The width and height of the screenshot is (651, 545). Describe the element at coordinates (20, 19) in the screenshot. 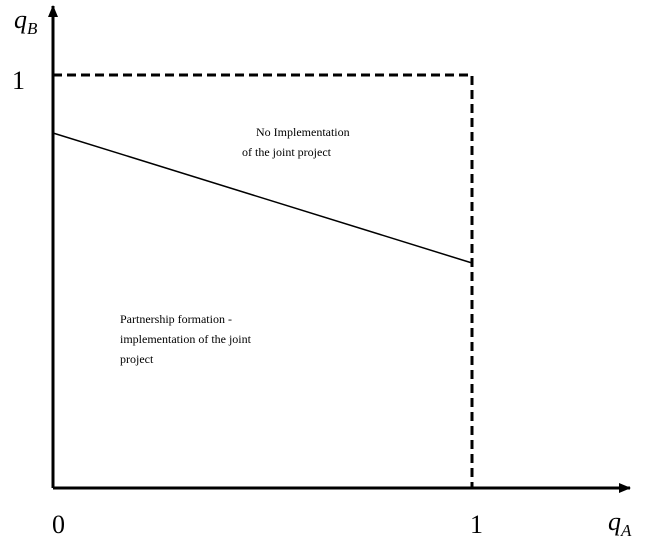

I see `y-label-main: q` at that location.